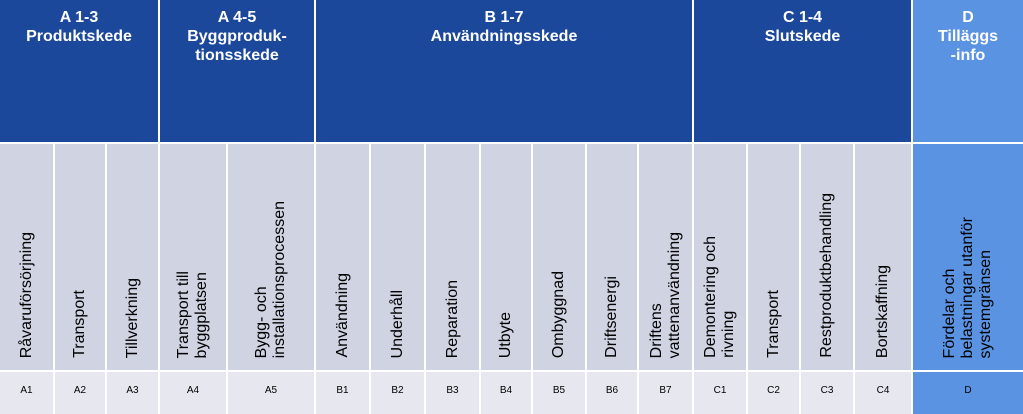  Describe the element at coordinates (183, 314) in the screenshot. I see `module-name-line: Transport till` at that location.